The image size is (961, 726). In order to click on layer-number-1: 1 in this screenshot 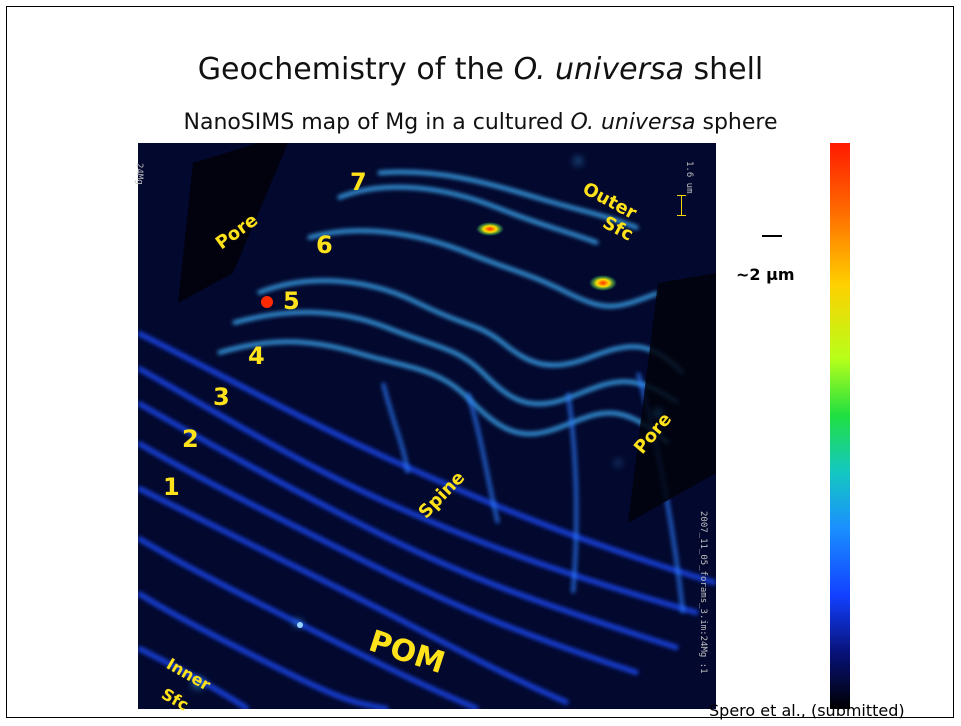, I will do `click(171, 487)`.